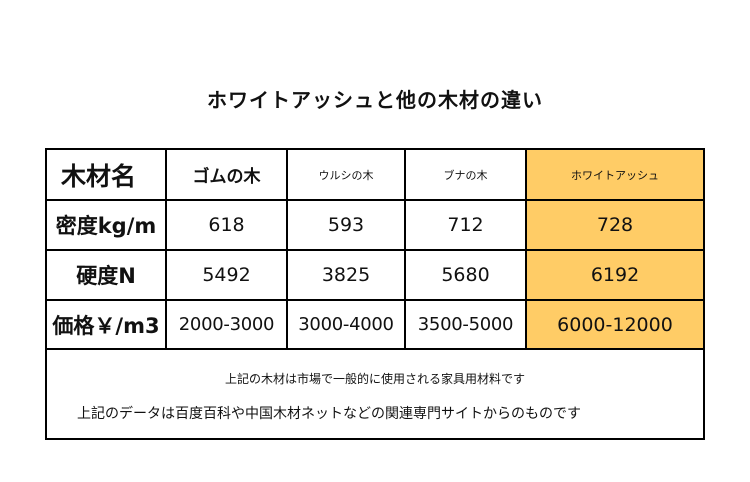 The image size is (750, 482). Describe the element at coordinates (227, 225) in the screenshot. I see `density-rubber-wood: 618` at that location.